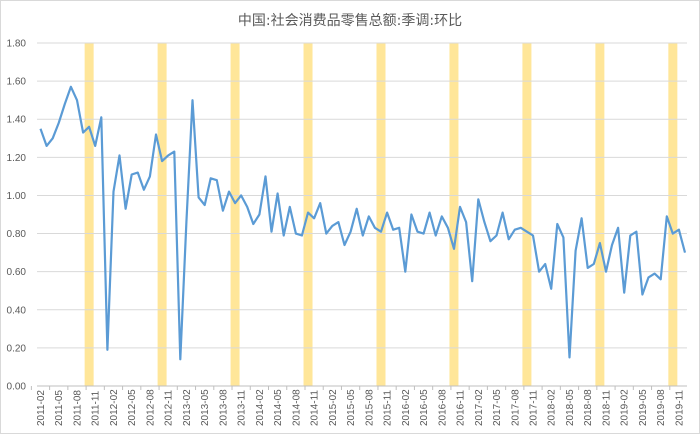 The width and height of the screenshot is (700, 434). What do you see at coordinates (242, 408) in the screenshot?
I see `x-tick-label: 2013-11` at bounding box center [242, 408].